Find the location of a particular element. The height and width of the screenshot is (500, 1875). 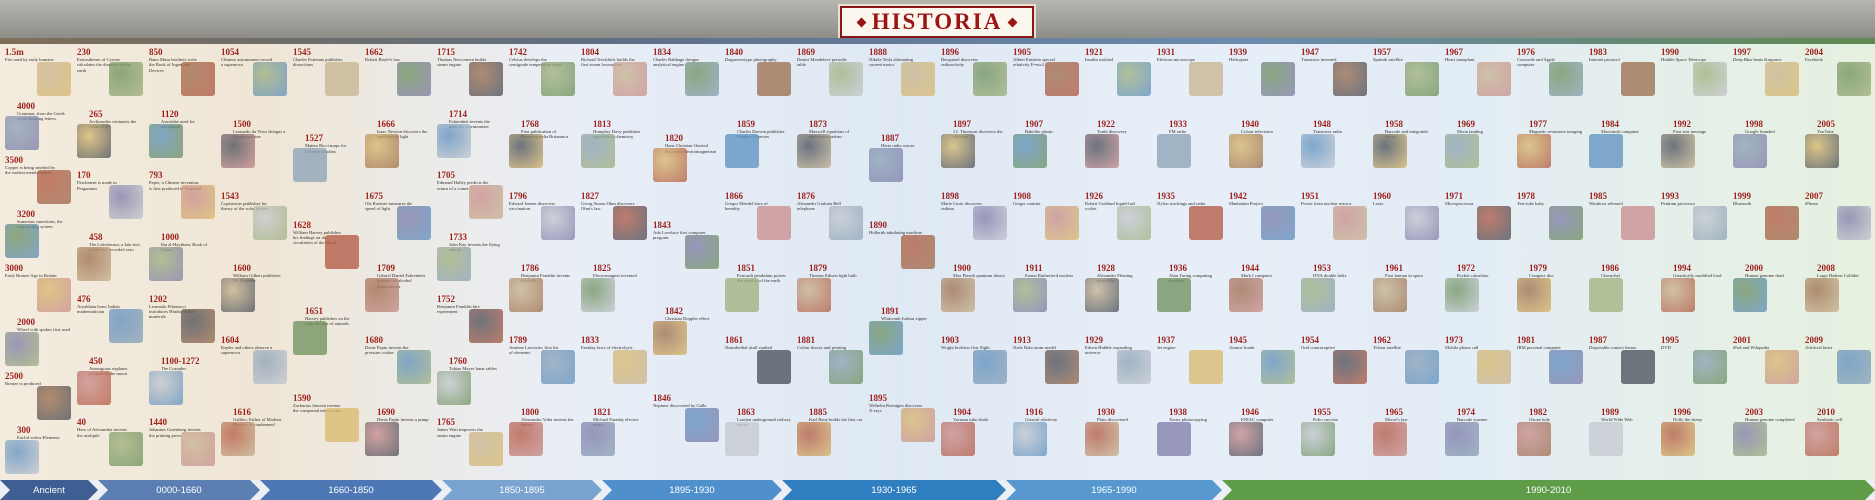

entry-year: 476 is located at coordinates (84, 298).